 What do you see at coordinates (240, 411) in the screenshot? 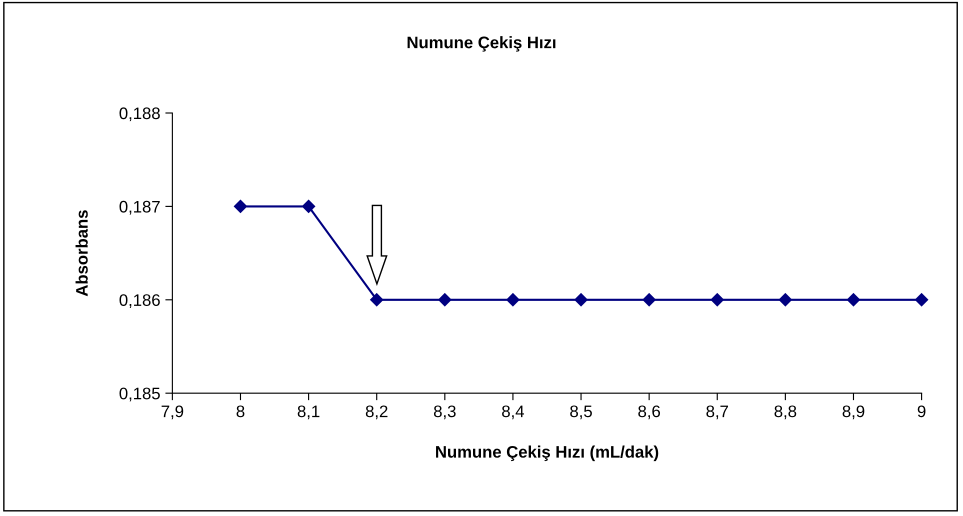
I see `x-tick-label: 8` at bounding box center [240, 411].